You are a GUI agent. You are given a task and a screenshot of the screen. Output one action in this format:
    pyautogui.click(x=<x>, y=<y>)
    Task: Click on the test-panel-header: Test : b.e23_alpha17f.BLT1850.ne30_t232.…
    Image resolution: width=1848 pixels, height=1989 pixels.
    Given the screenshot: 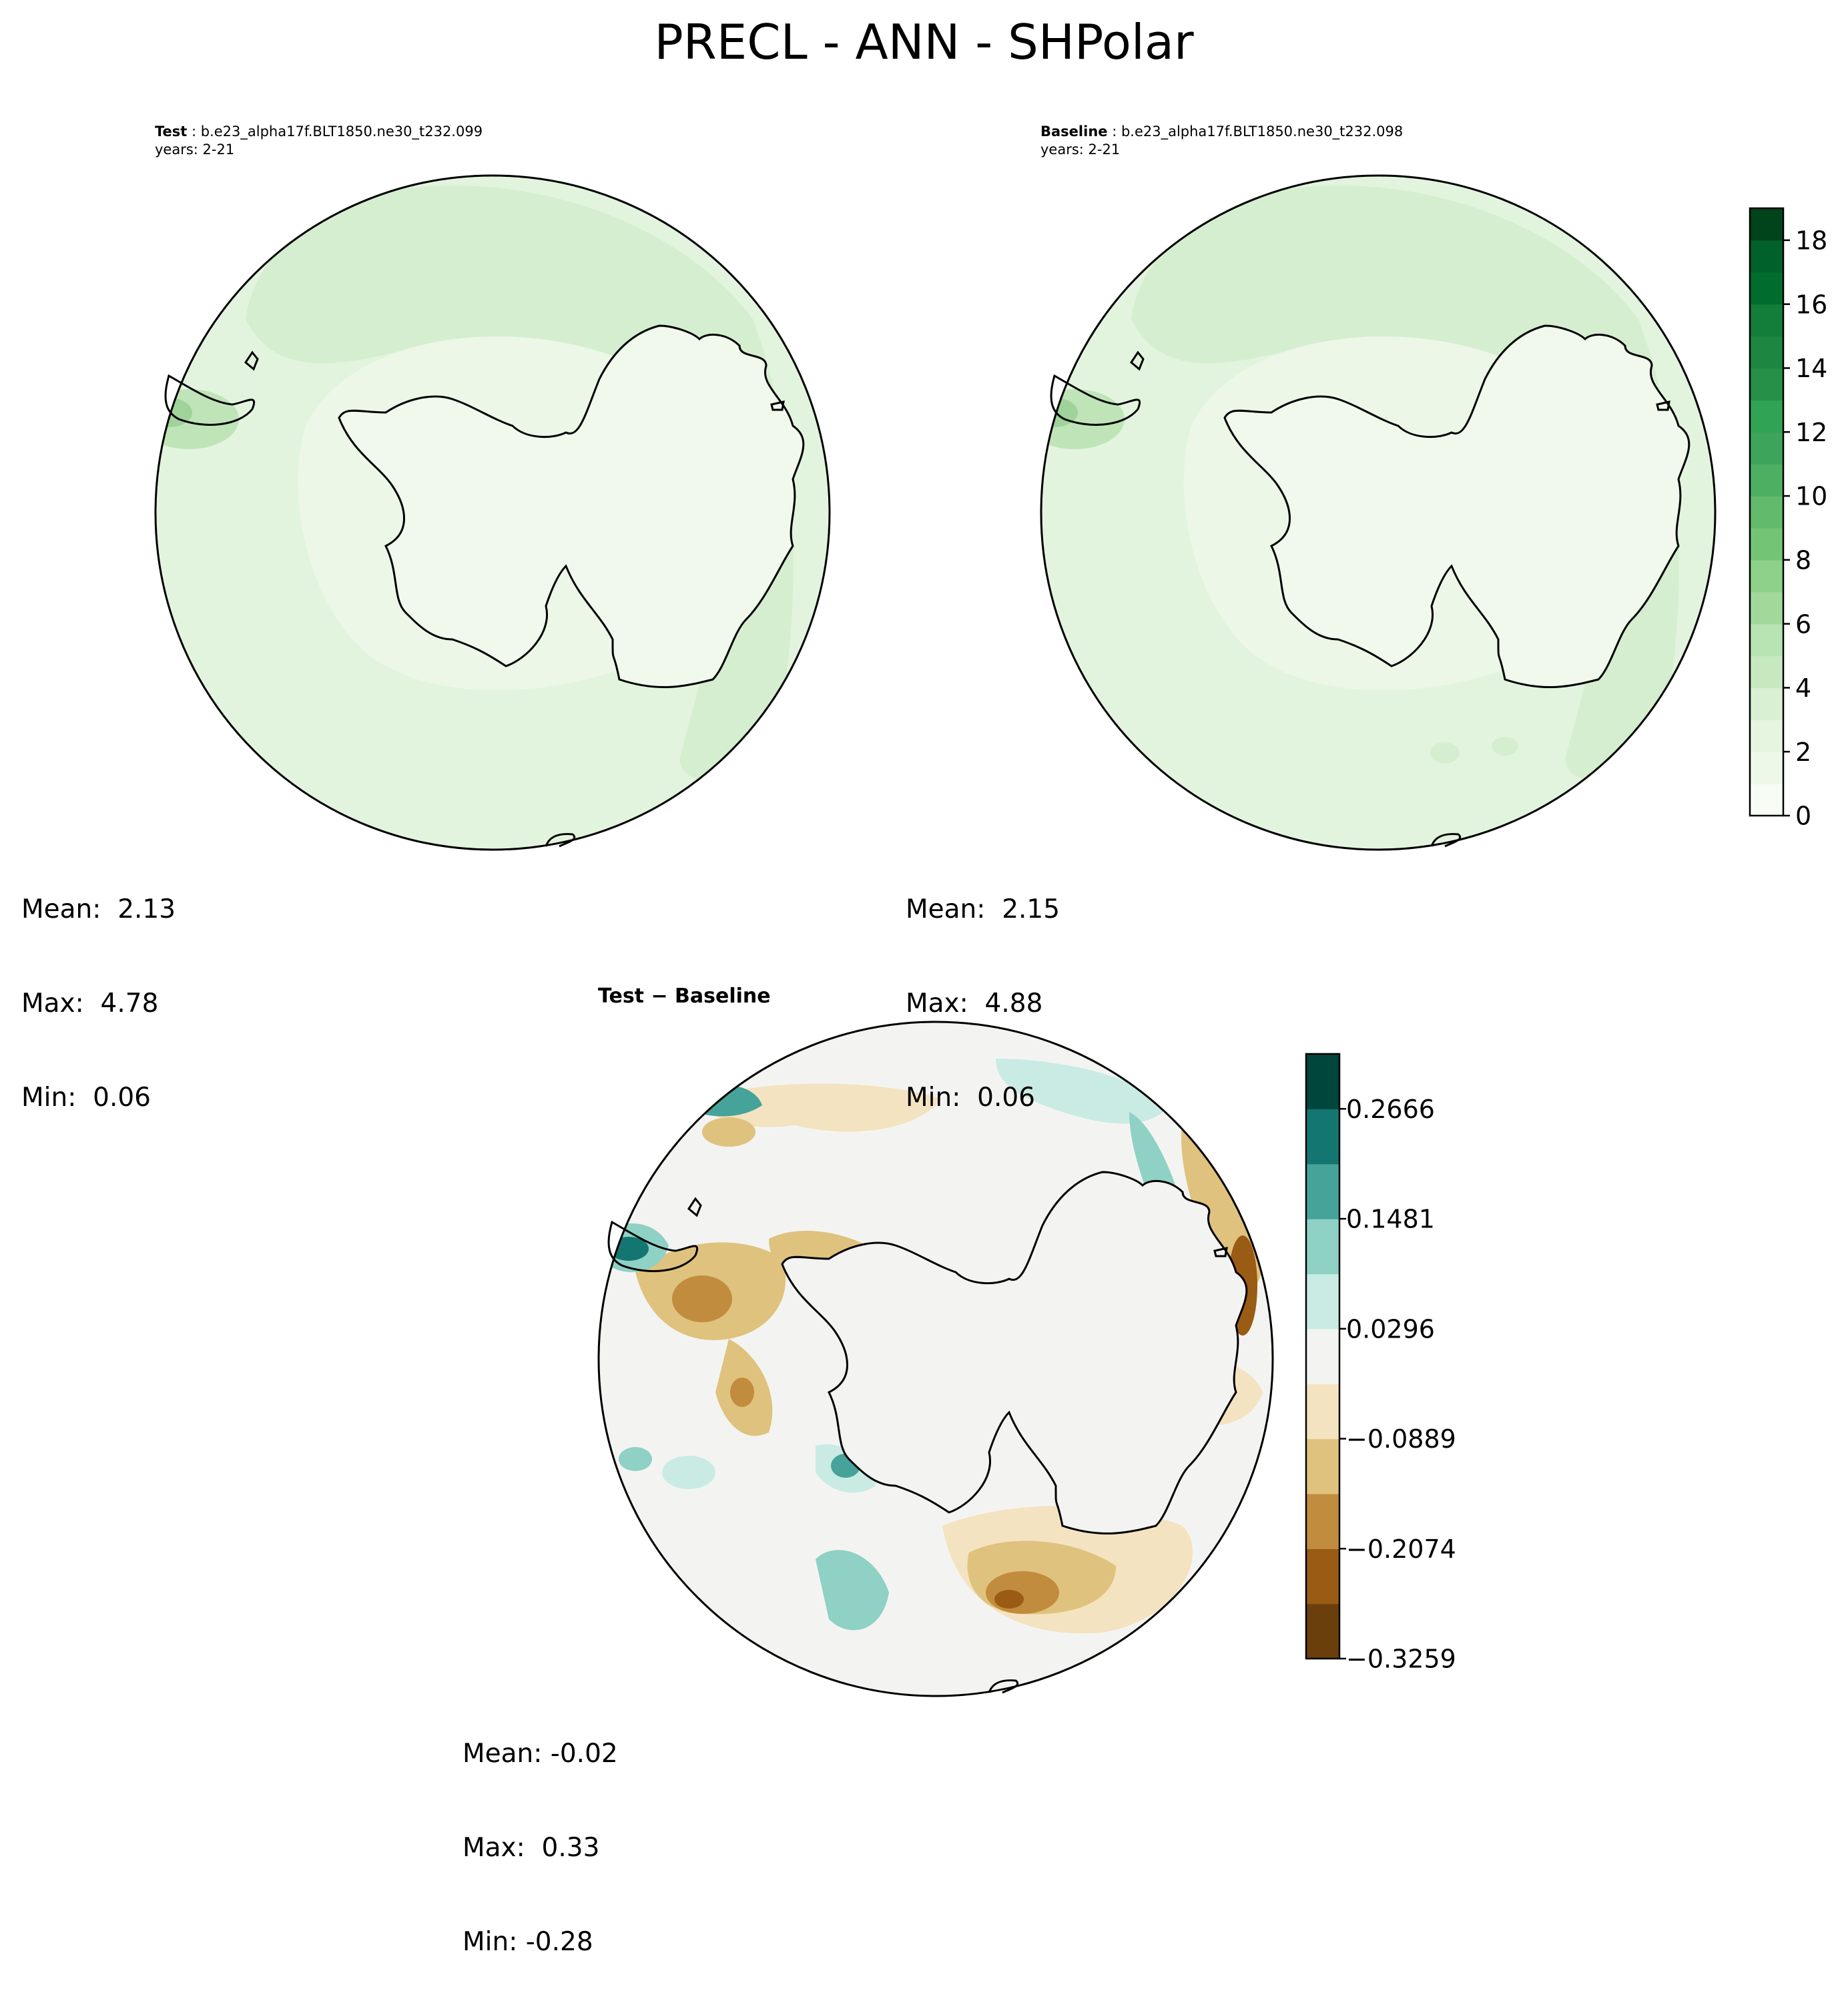 What is the action you would take?
    pyautogui.click(x=319, y=141)
    